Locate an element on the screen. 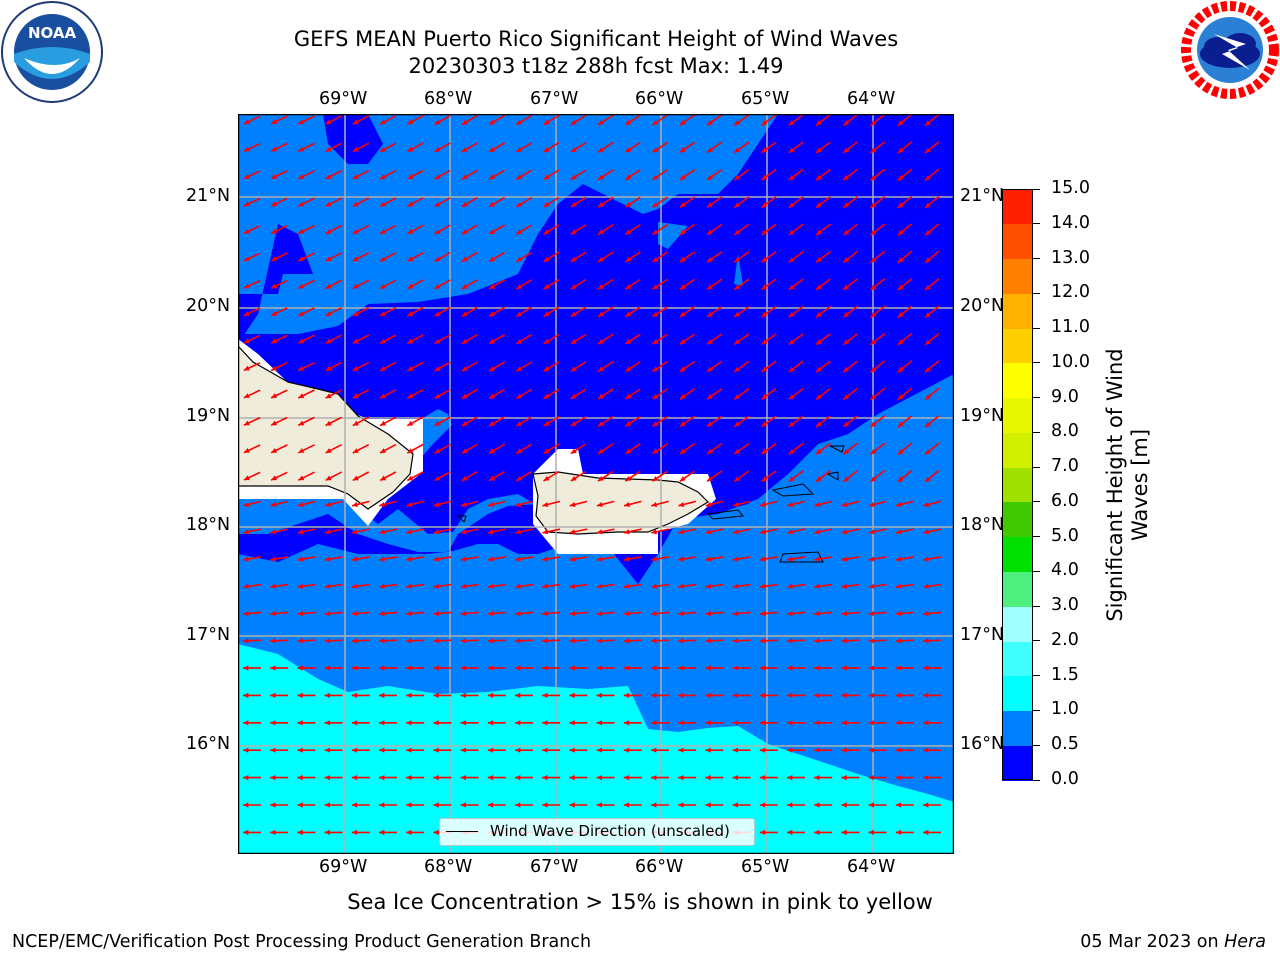  colorbar-tick-label: 13.0 is located at coordinates (1070, 257).